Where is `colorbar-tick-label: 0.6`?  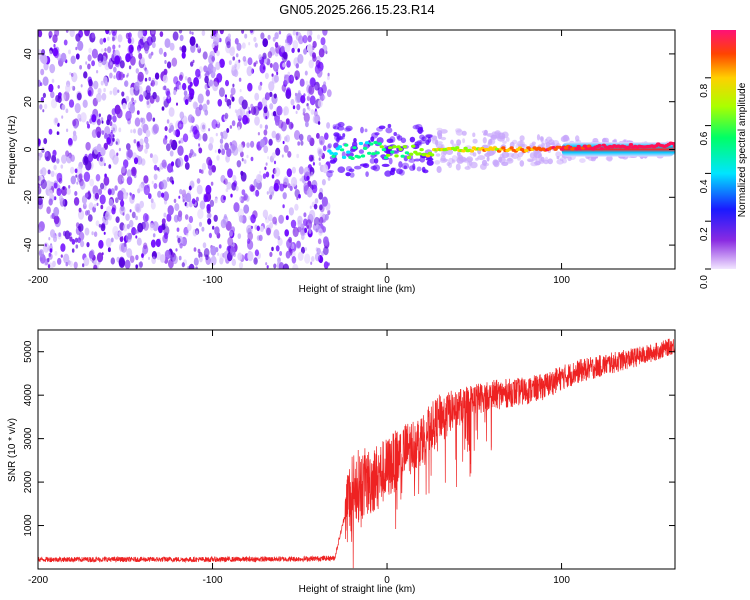 colorbar-tick-label: 0.6 is located at coordinates (704, 138).